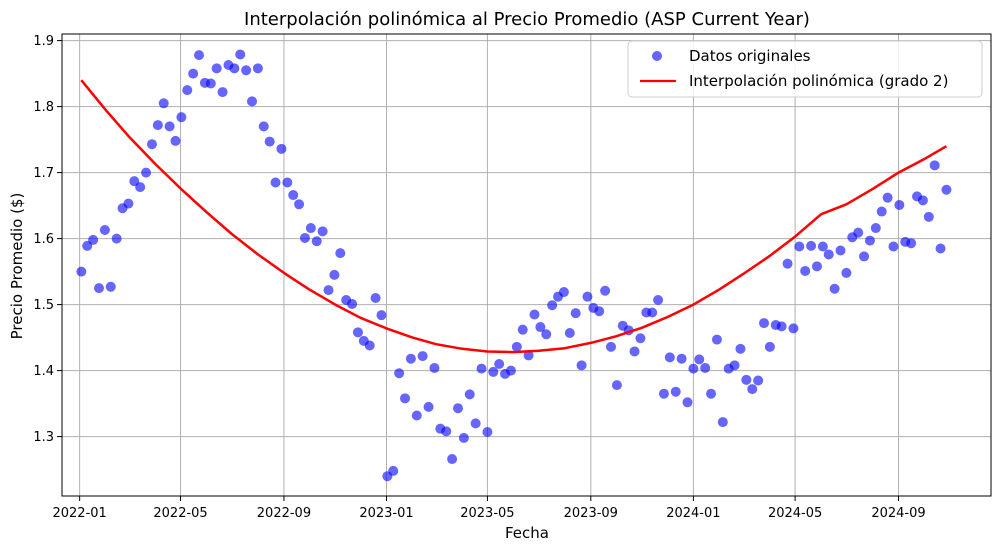  What do you see at coordinates (43, 173) in the screenshot?
I see `y-tick-label: 1.7` at bounding box center [43, 173].